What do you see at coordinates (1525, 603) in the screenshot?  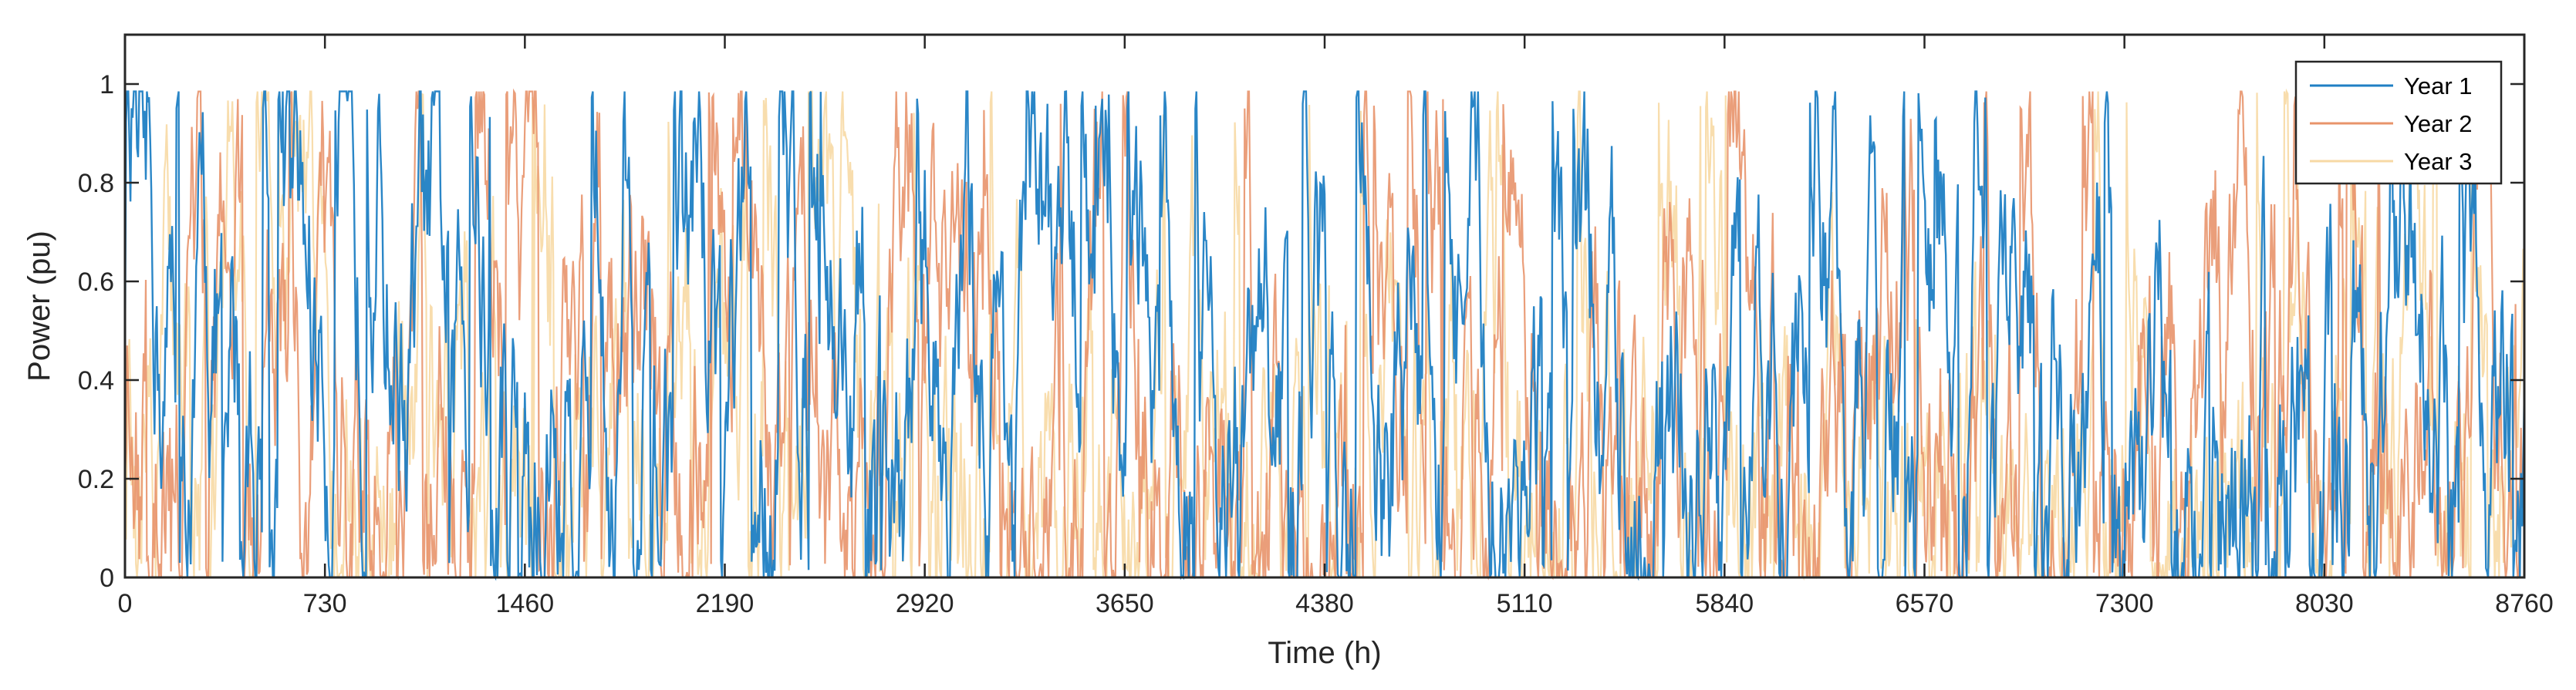 I see `x-tick-label: 5110` at bounding box center [1525, 603].